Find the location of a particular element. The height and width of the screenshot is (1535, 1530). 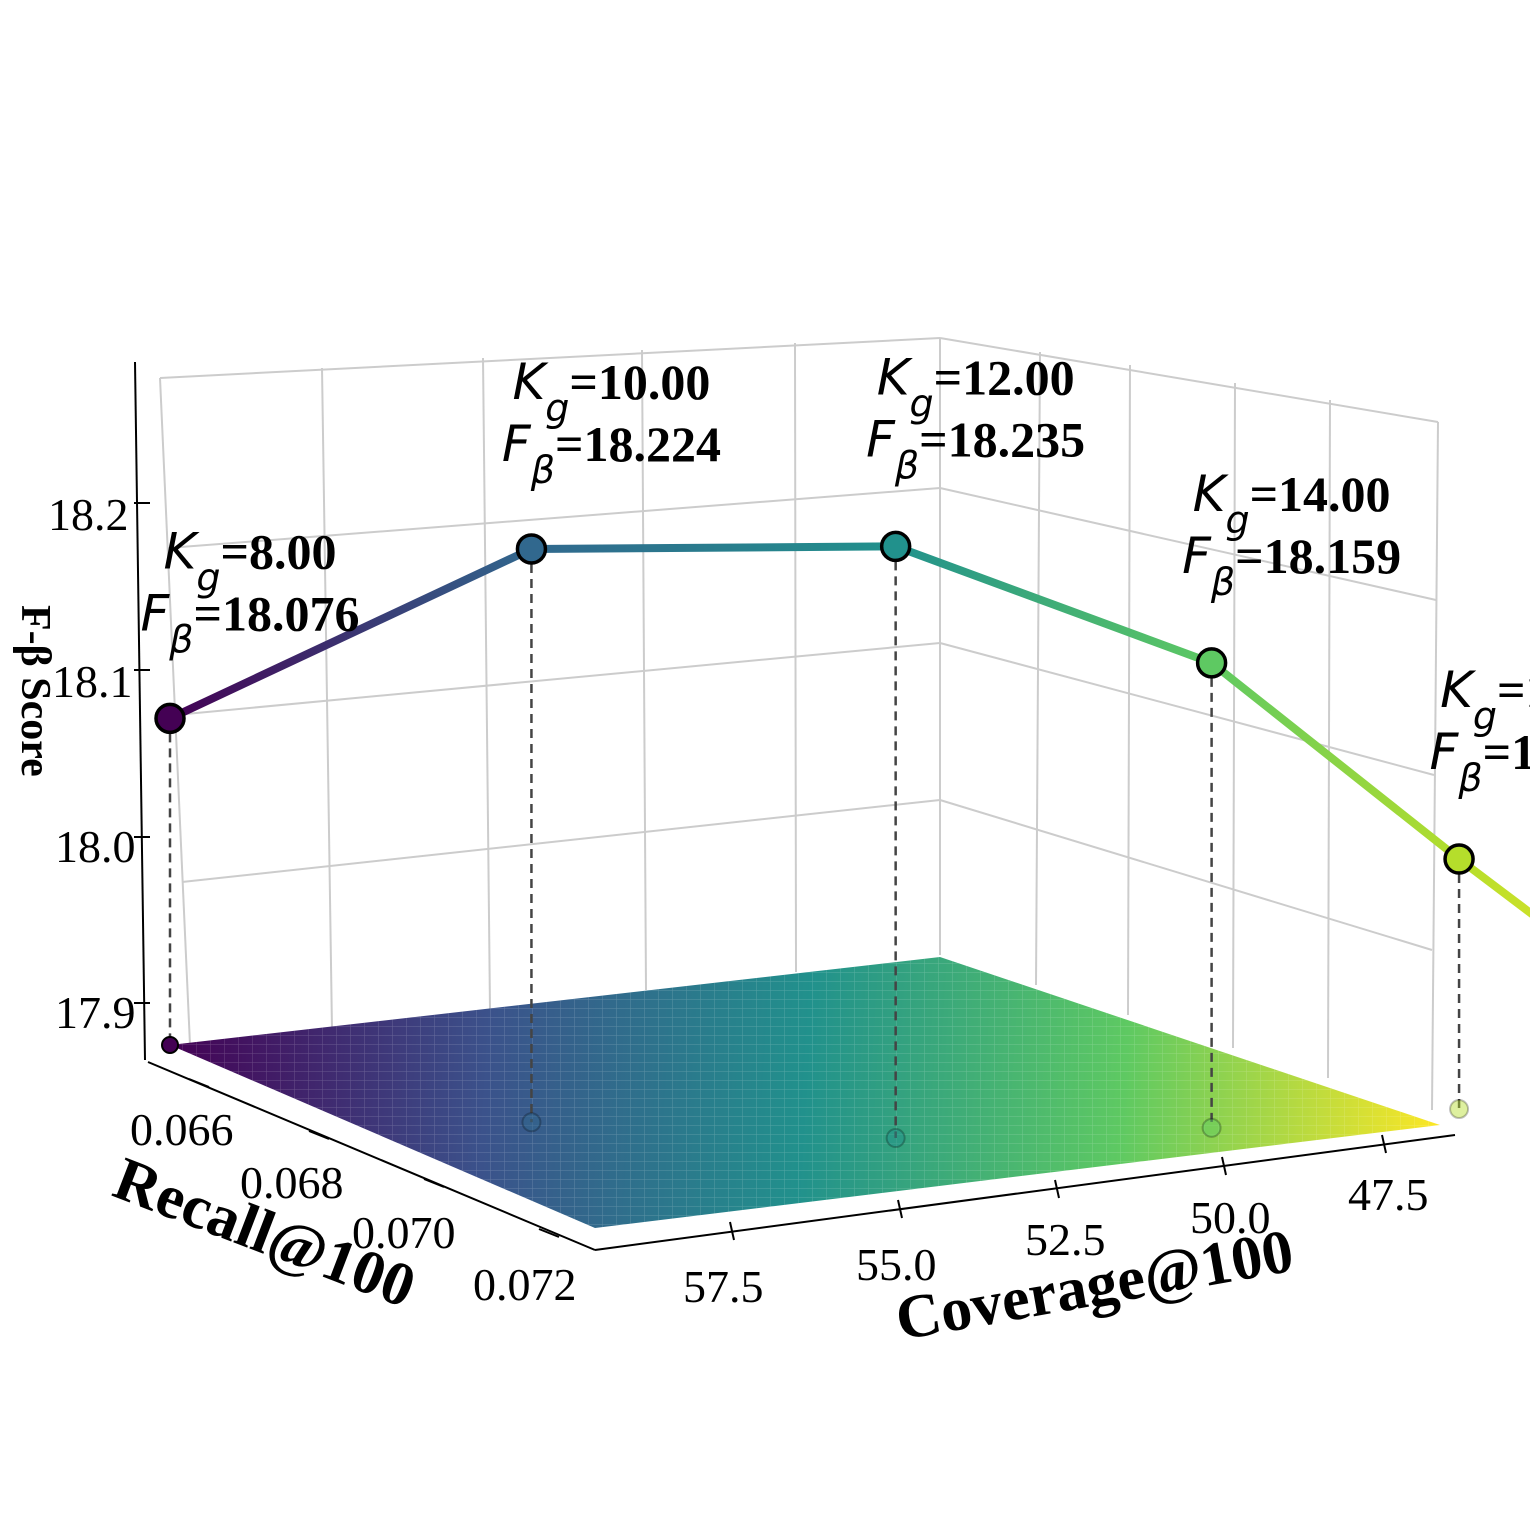

annotation-kg: Kg=16.00 is located at coordinates (1485, 699).